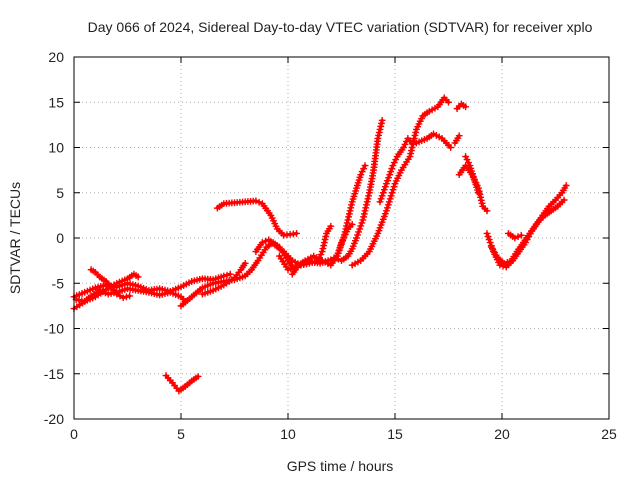 Image resolution: width=640 pixels, height=480 pixels. I want to click on x-tick-label: 5, so click(181, 434).